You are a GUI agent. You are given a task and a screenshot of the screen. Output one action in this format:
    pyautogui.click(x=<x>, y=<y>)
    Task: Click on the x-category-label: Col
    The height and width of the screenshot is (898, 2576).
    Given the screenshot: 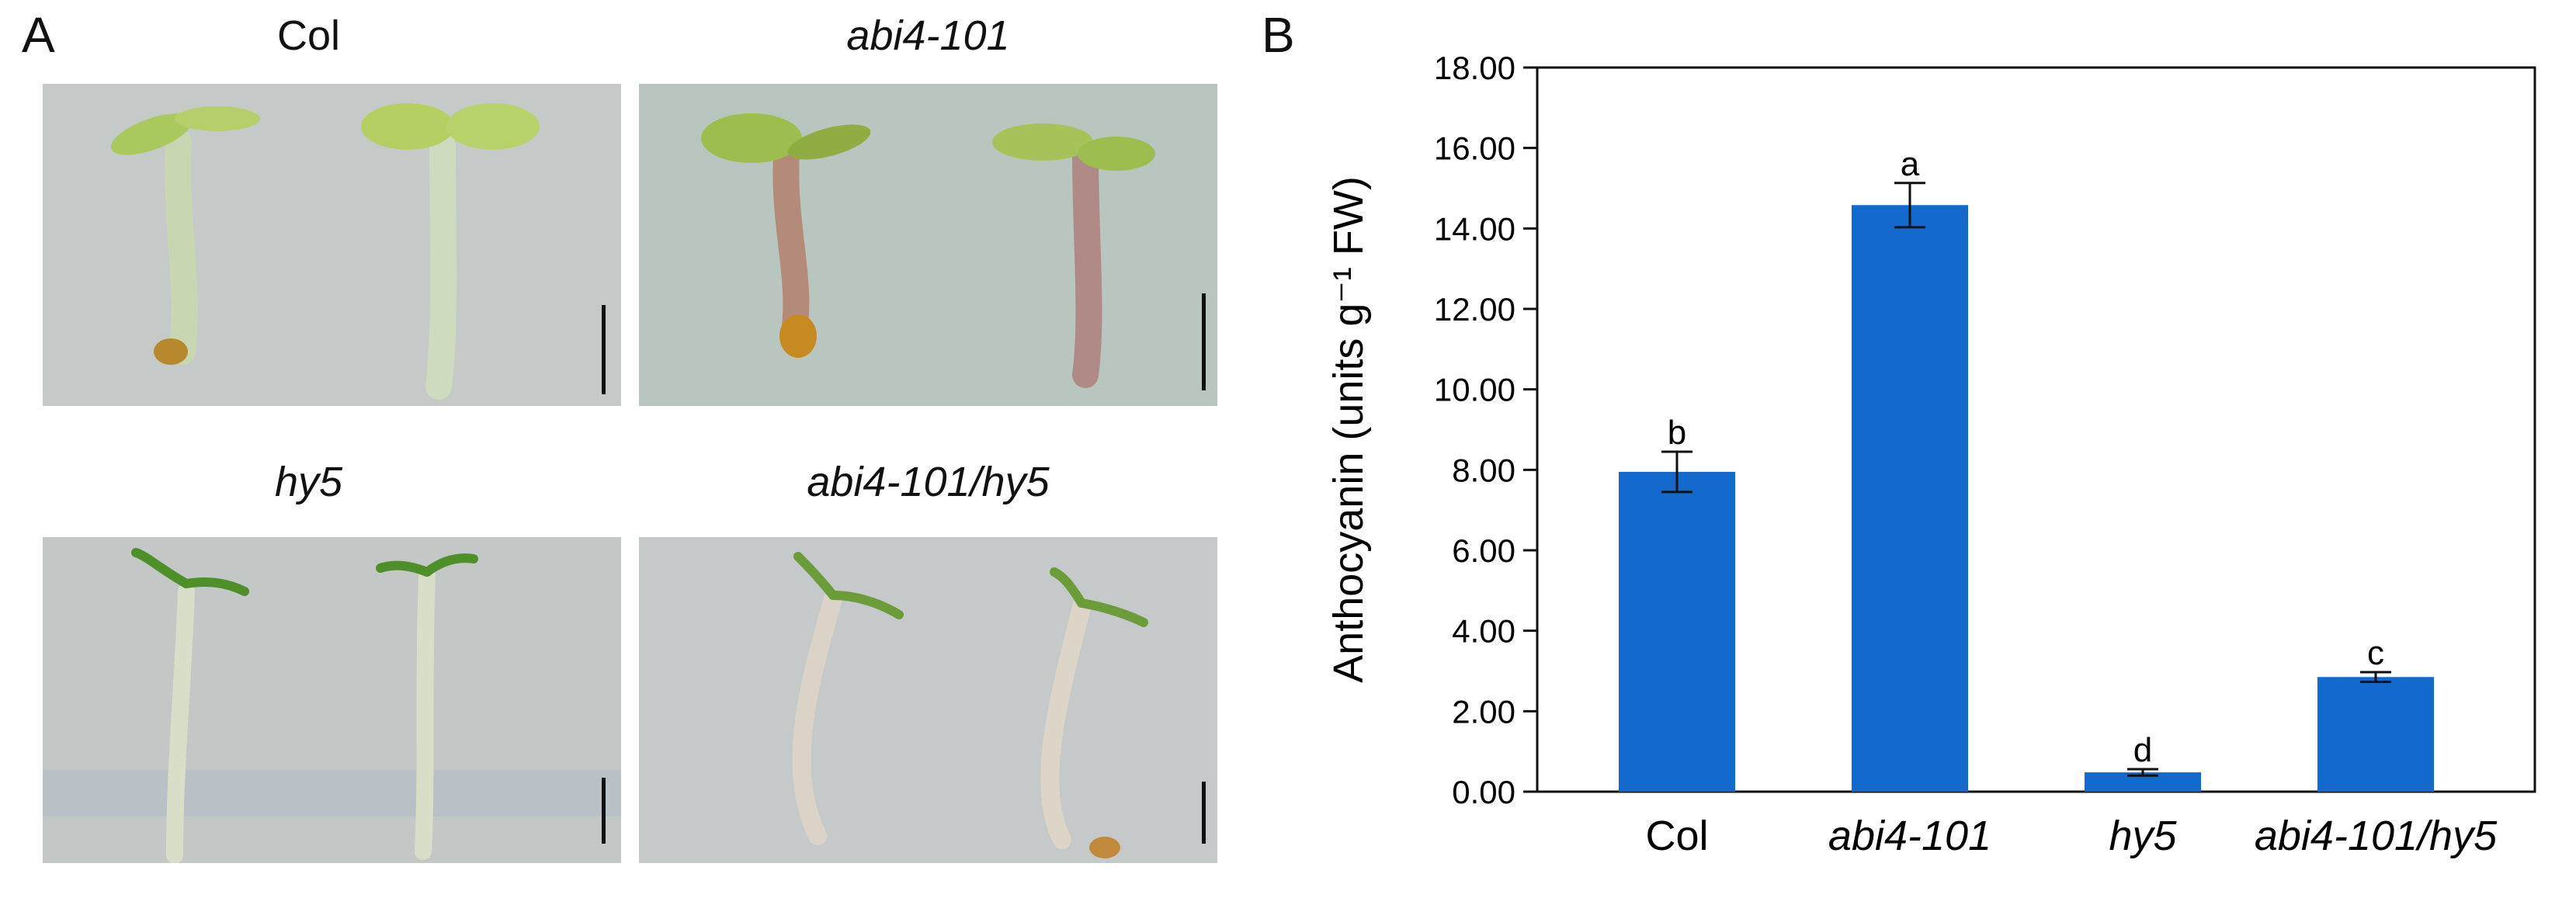 What is the action you would take?
    pyautogui.click(x=1676, y=836)
    